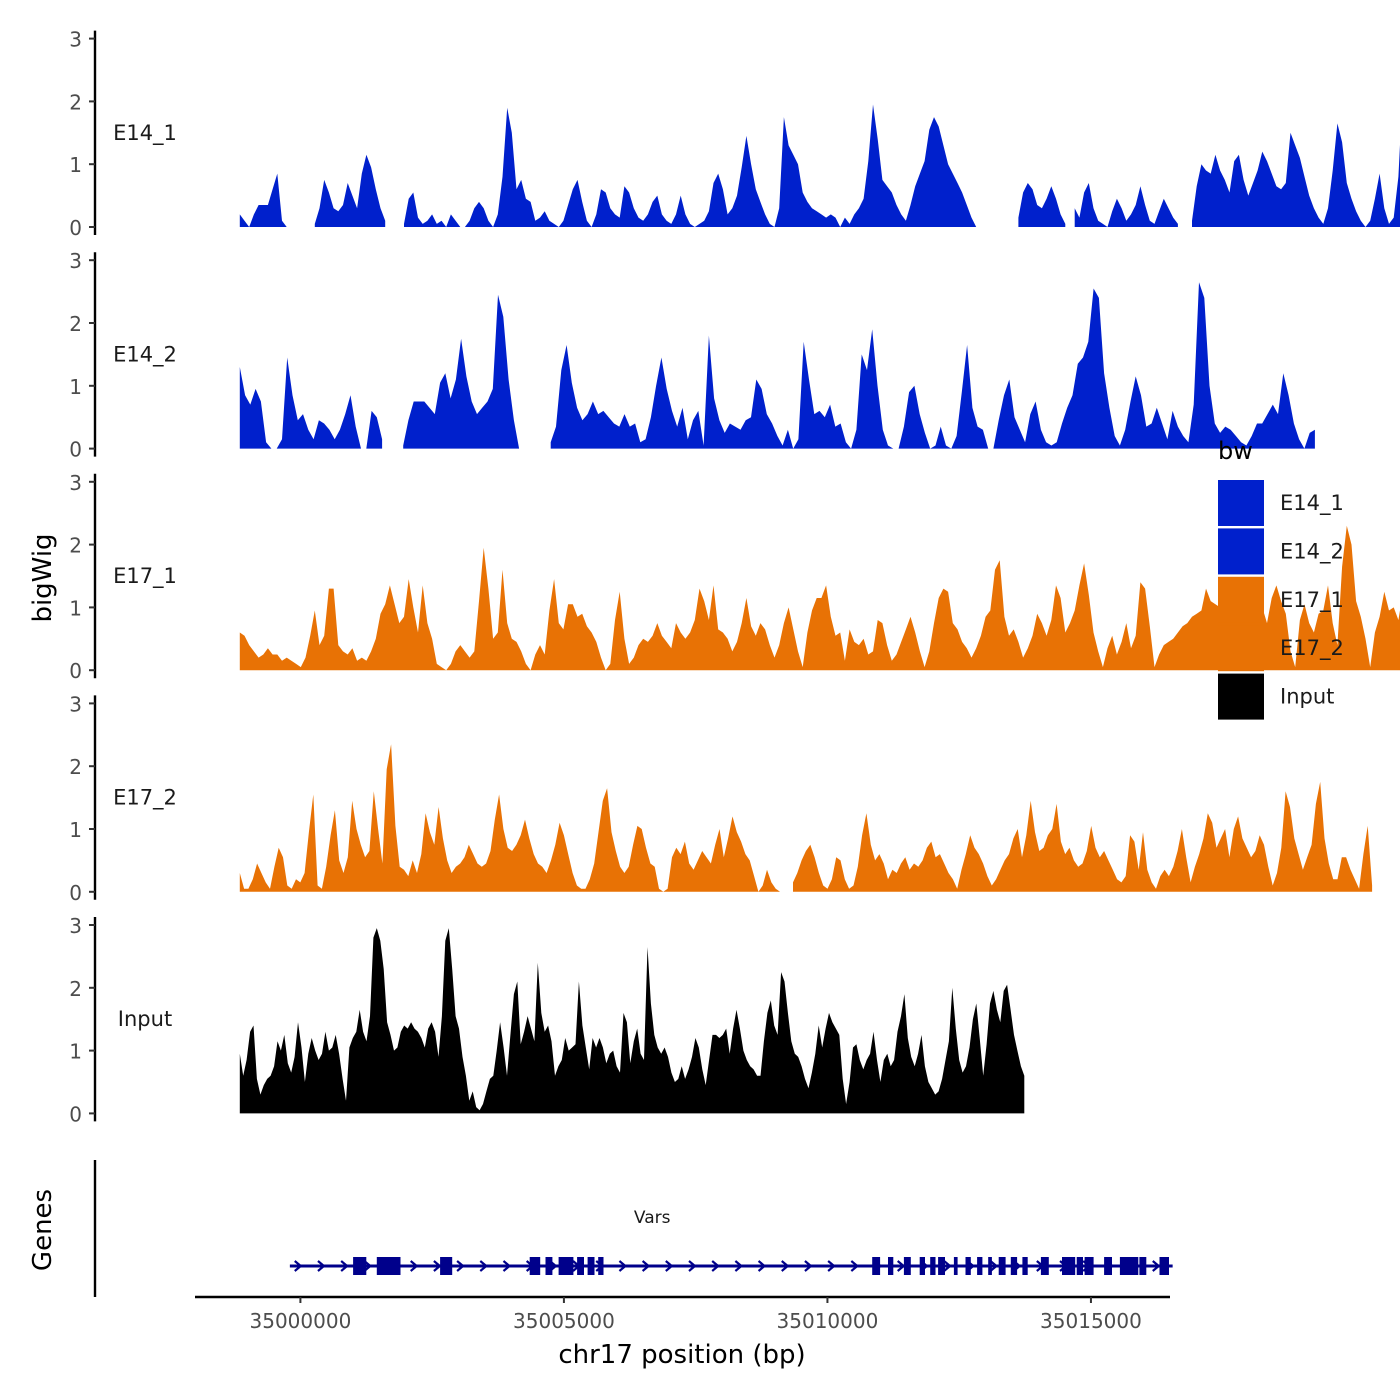 This screenshot has width=1400, height=1400. What do you see at coordinates (633, 1228) in the screenshot?
I see `genes-panel: Vars` at bounding box center [633, 1228].